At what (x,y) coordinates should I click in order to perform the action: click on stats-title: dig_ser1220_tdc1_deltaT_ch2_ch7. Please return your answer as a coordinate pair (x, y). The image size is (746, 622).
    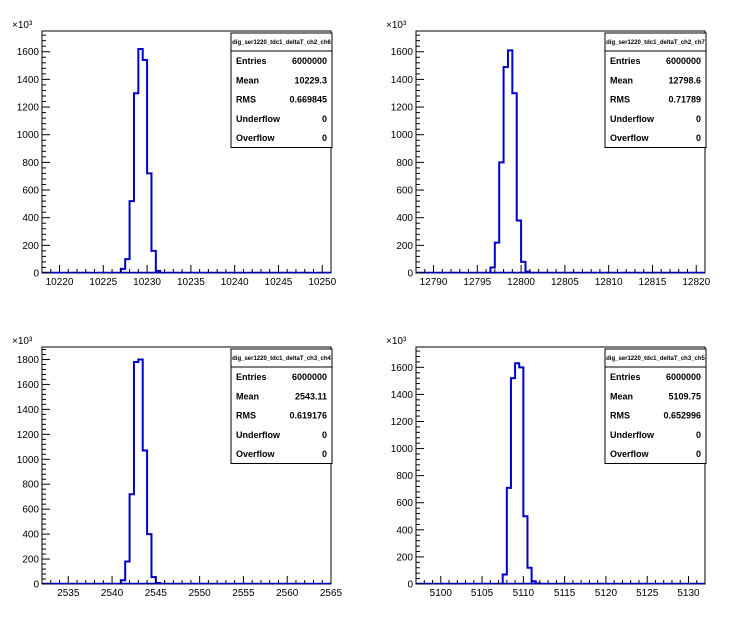
    Looking at the image, I should click on (655, 43).